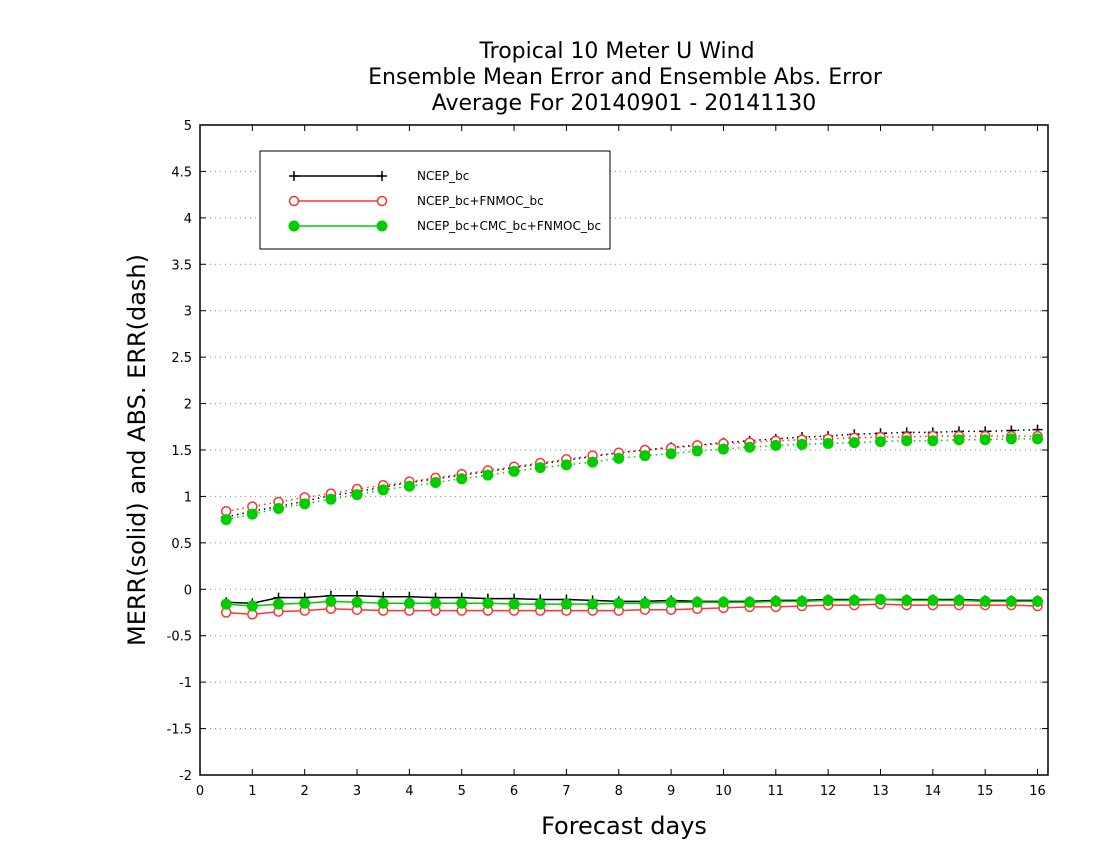  What do you see at coordinates (671, 791) in the screenshot?
I see `x-tick-label: 9` at bounding box center [671, 791].